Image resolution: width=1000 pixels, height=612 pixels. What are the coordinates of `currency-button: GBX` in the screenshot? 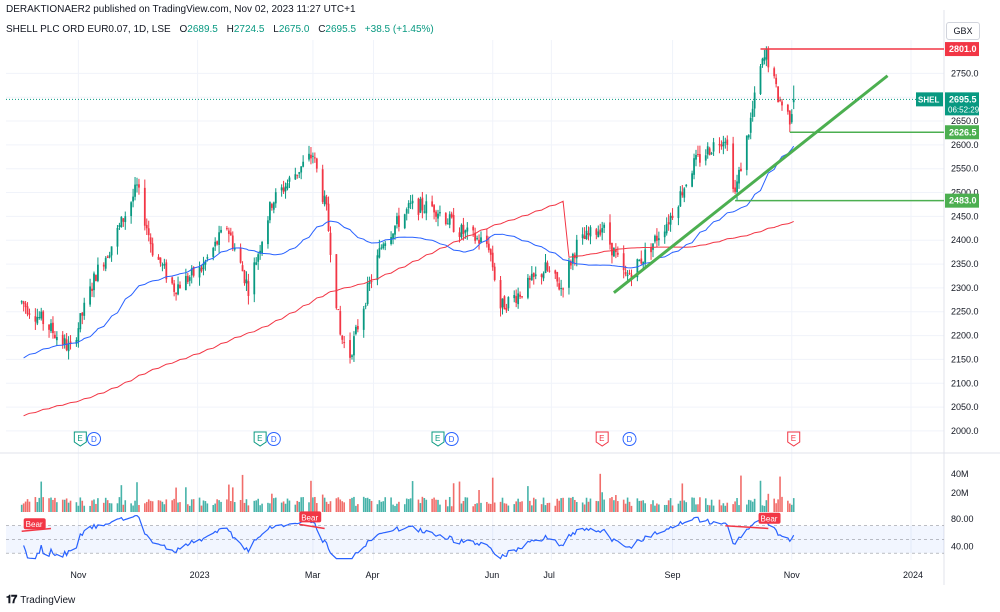 It's located at (963, 31).